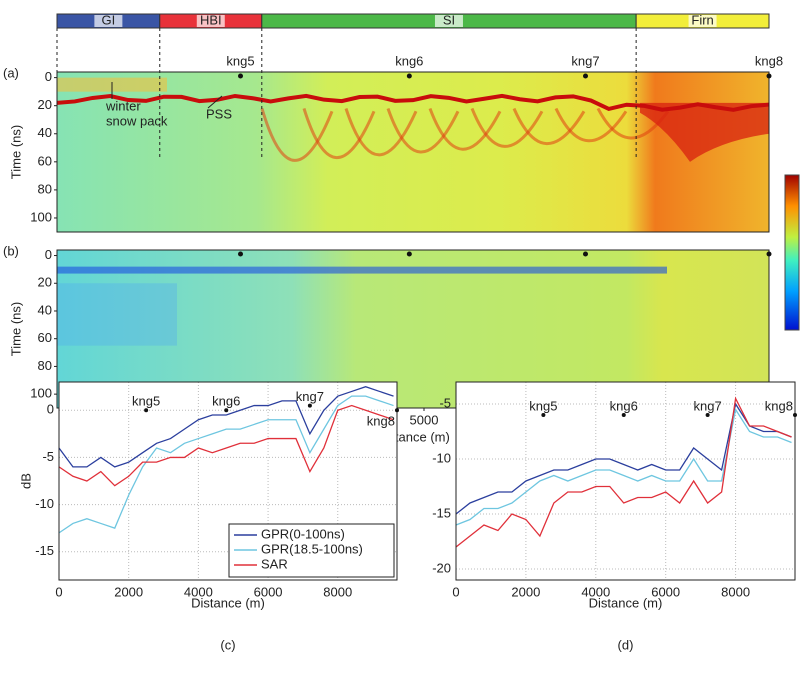 Image resolution: width=801 pixels, height=687 pixels. What do you see at coordinates (413, 102) in the screenshot?
I see `pss-reflector` at bounding box center [413, 102].